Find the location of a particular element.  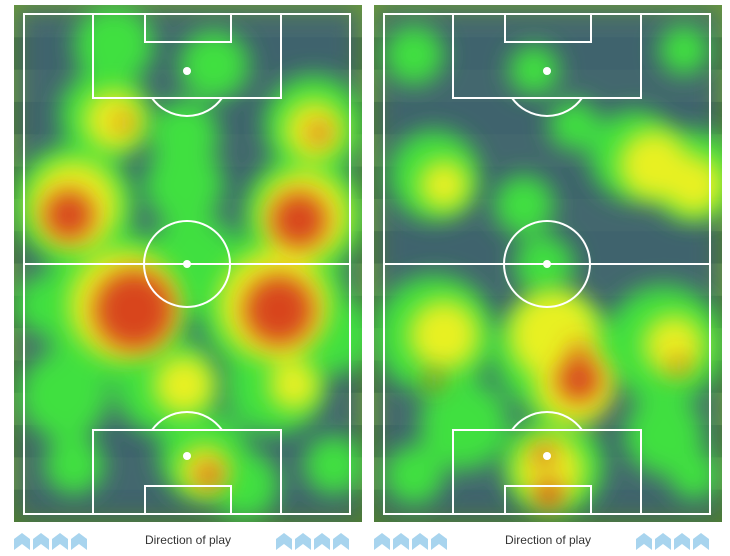

direction-of-play-left: Direction of play is located at coordinates (188, 541).